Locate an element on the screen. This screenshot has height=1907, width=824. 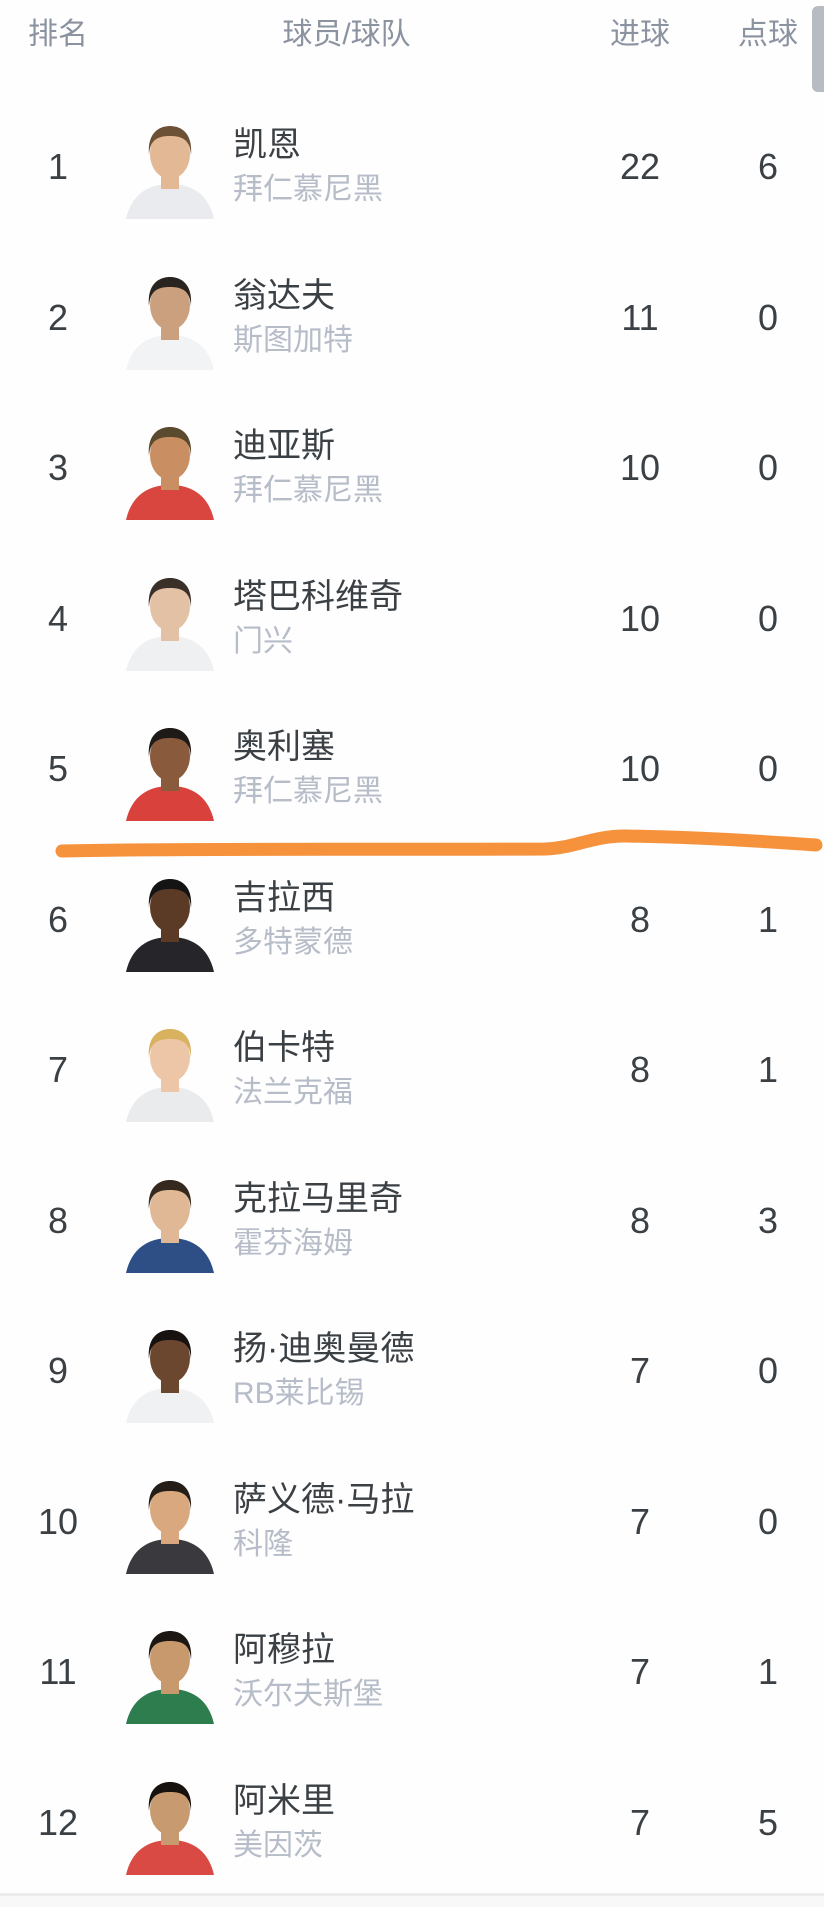
table-row: 1 凯恩 拜仁慕尼黑 22 6 is located at coordinates (412, 167).